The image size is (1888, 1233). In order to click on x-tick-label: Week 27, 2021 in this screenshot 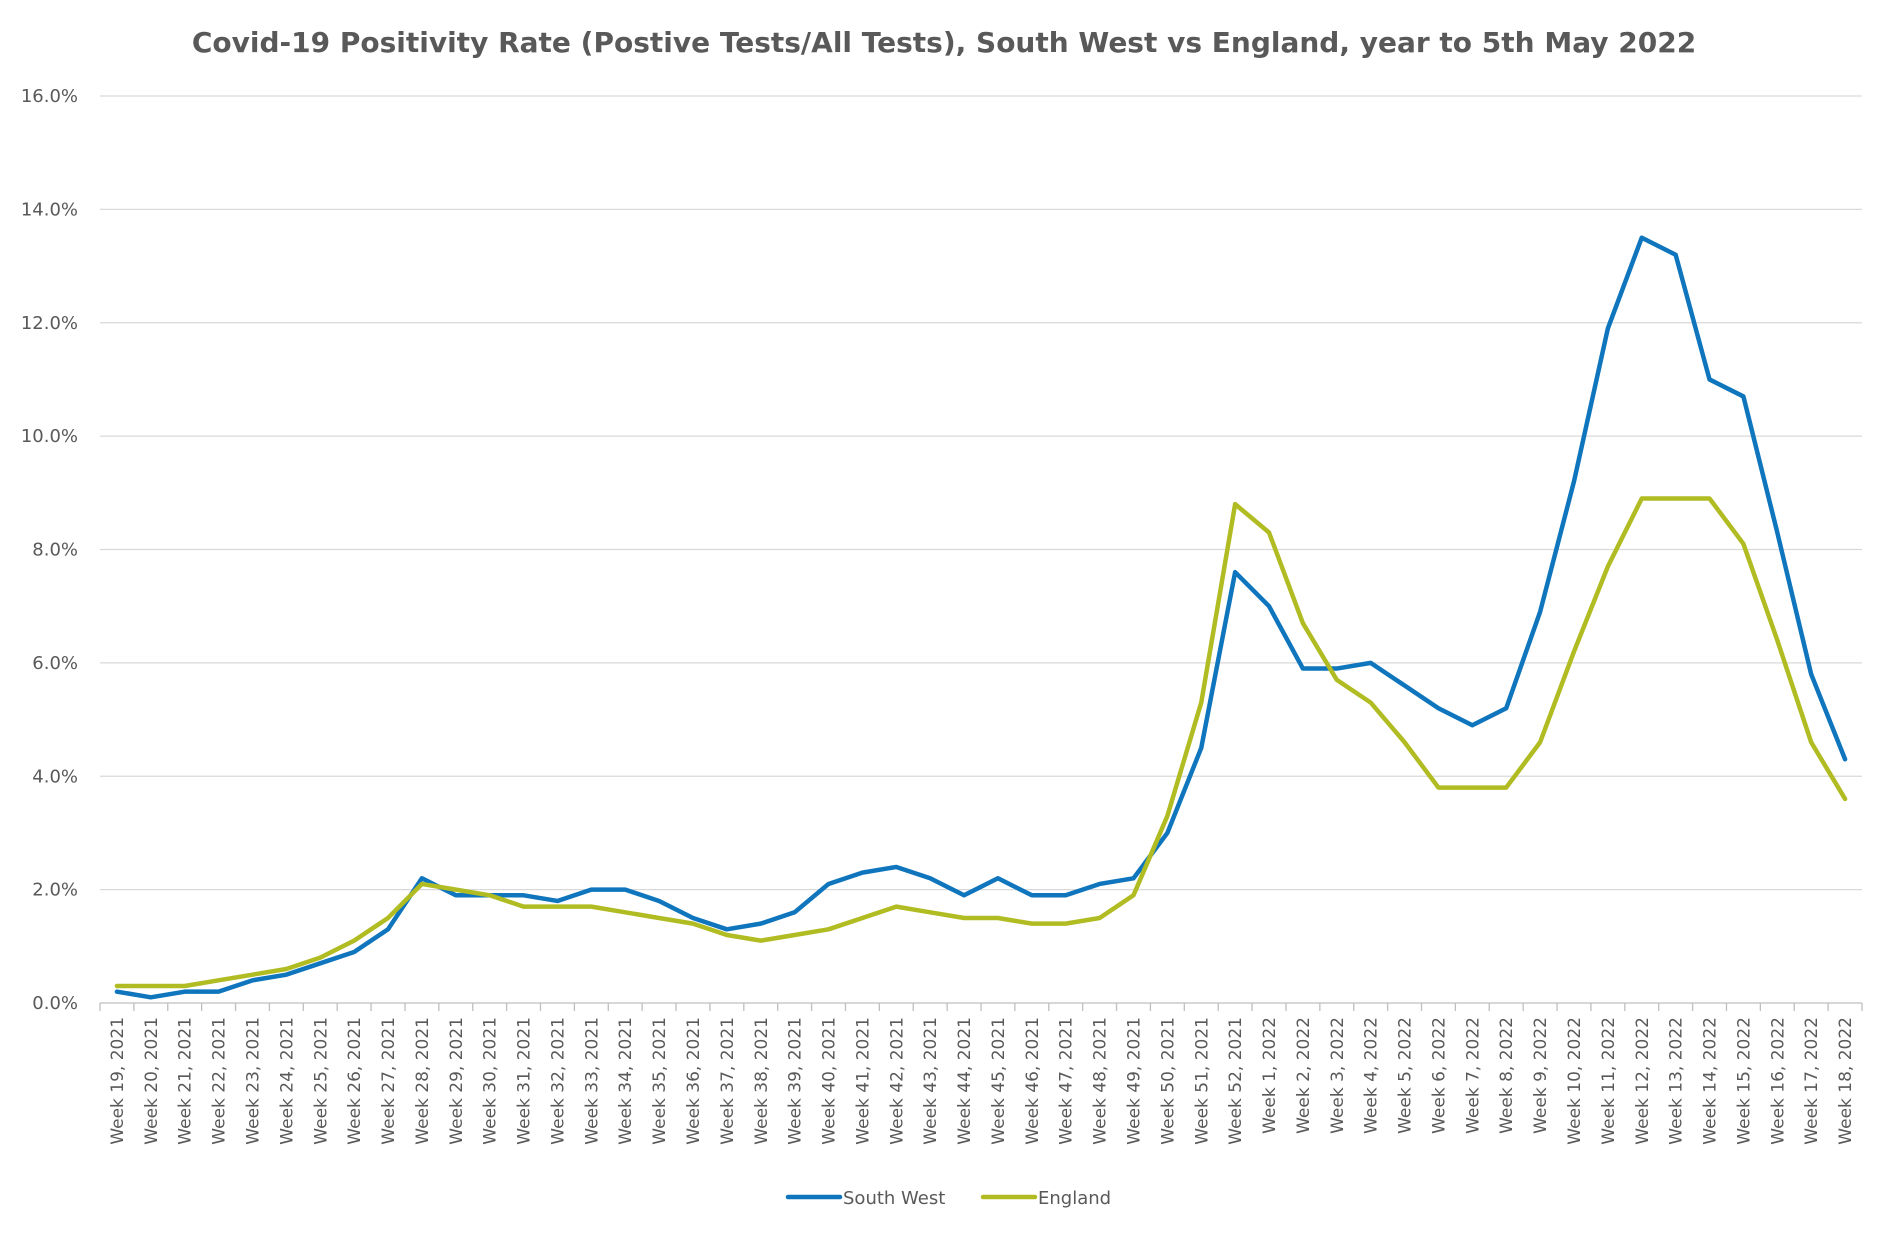, I will do `click(389, 1081)`.